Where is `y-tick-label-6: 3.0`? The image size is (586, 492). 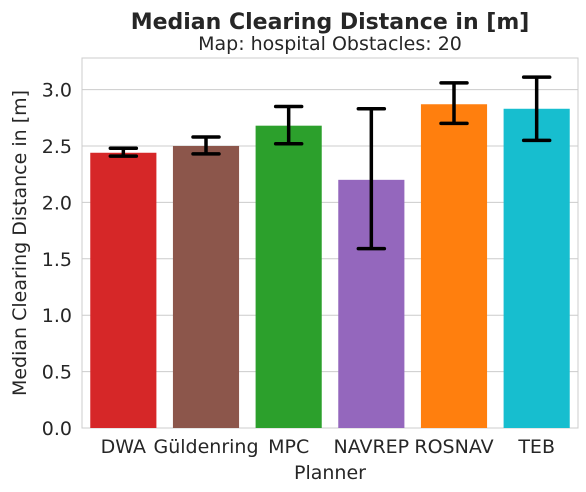
y-tick-label-6: 3.0 is located at coordinates (57, 91).